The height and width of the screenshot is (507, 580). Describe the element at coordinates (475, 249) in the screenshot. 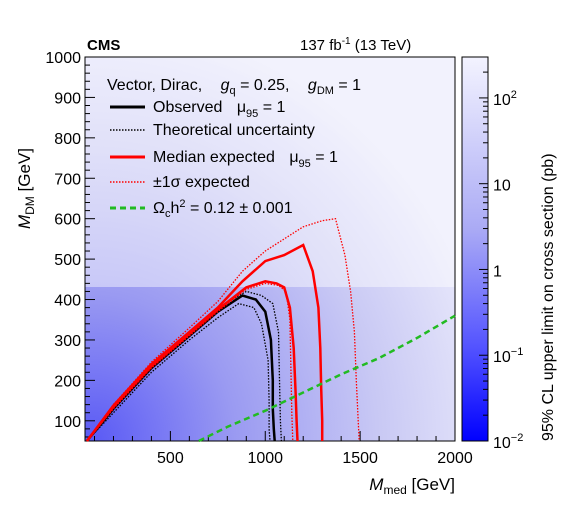

I see `color-bar` at that location.